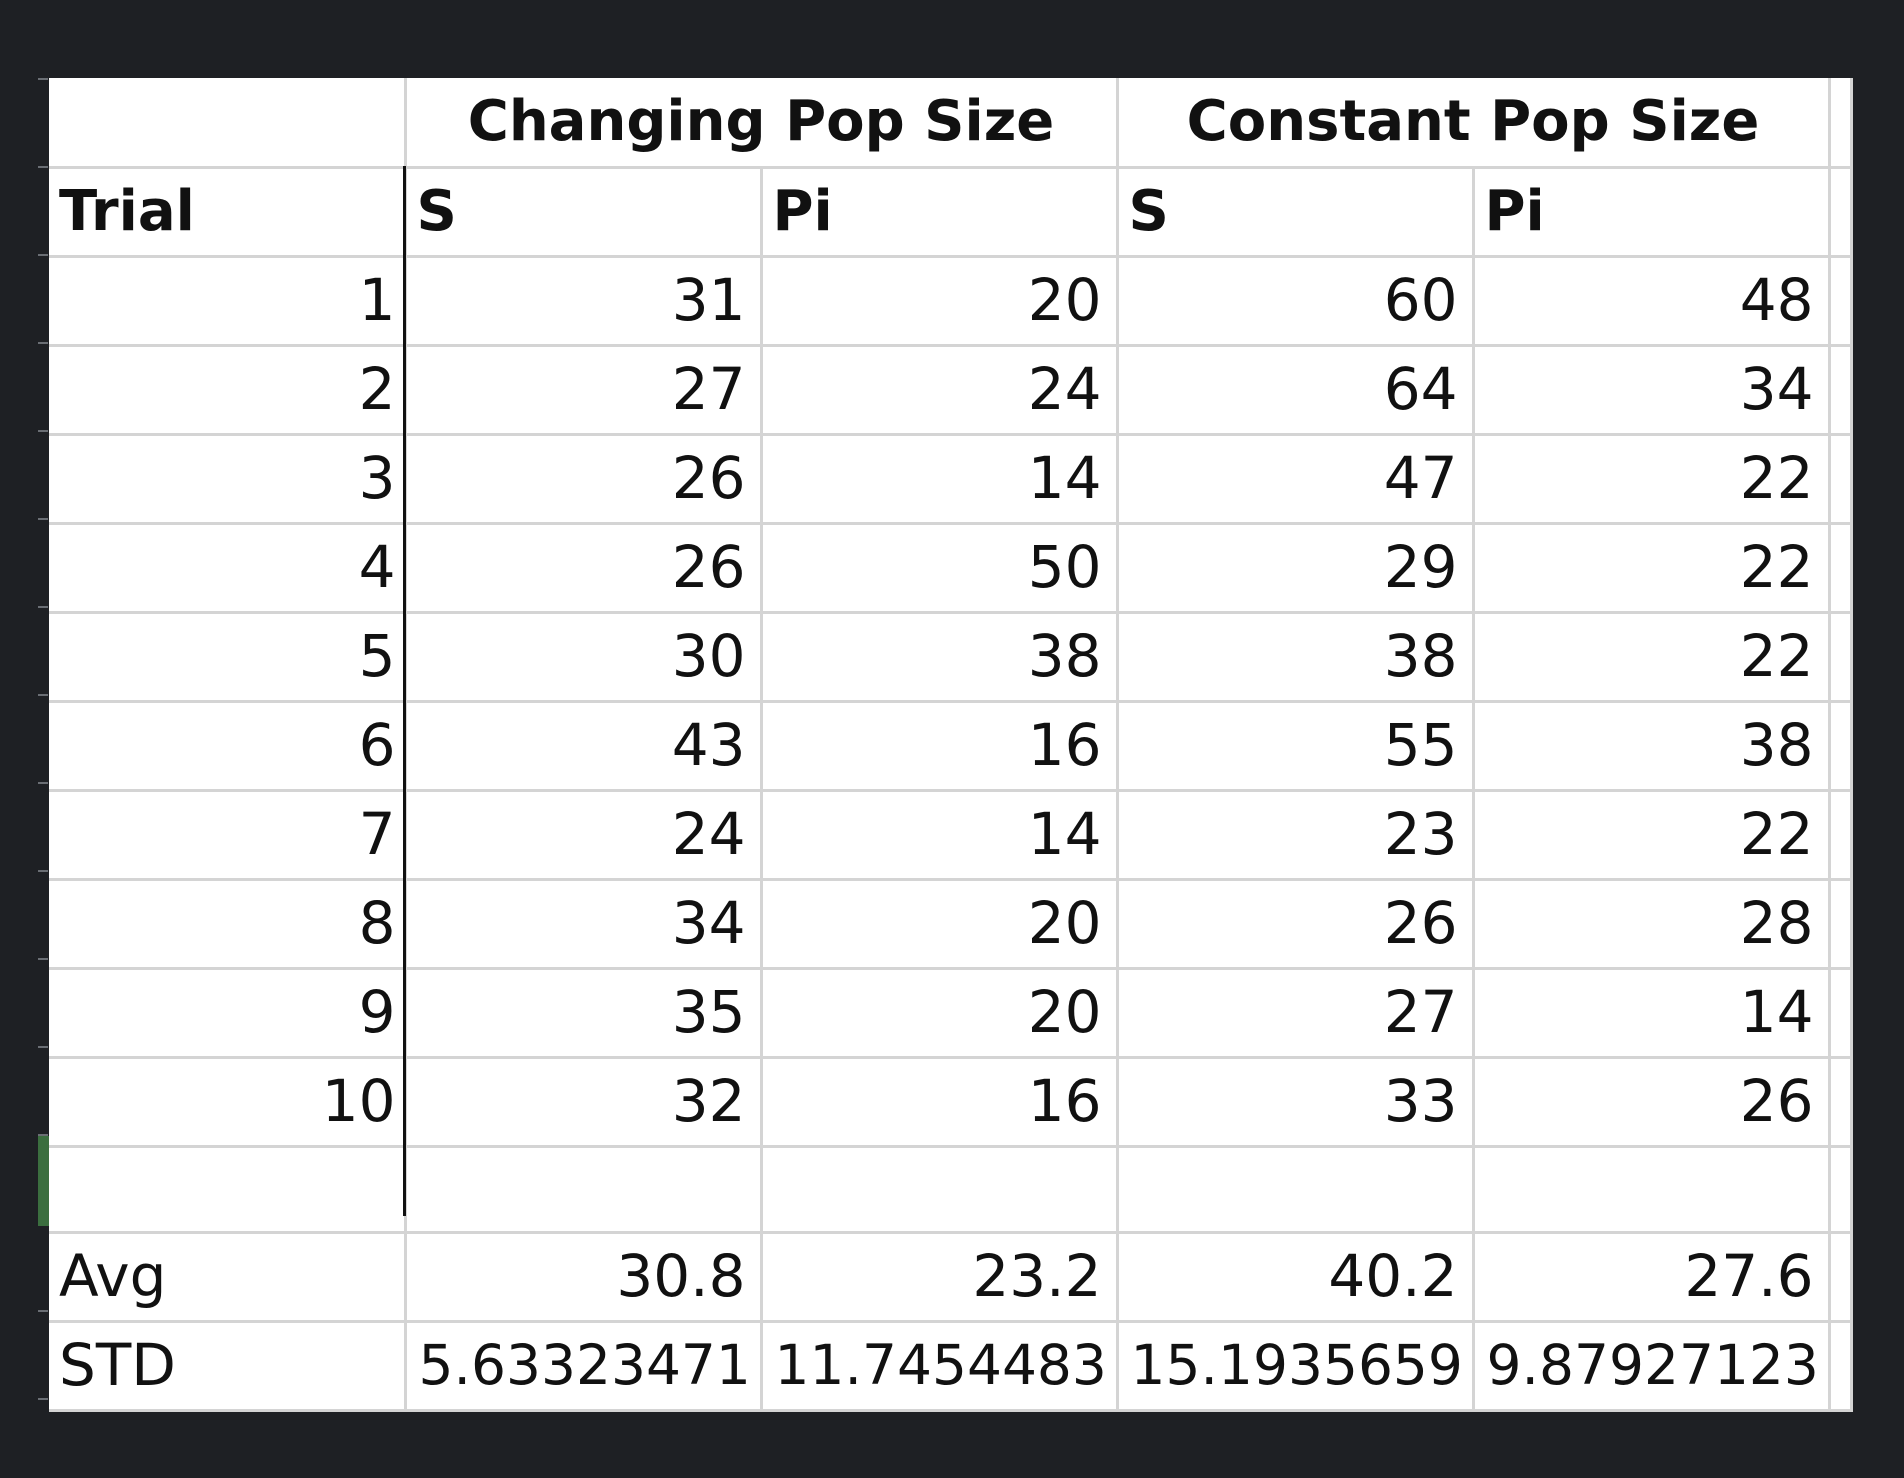 The image size is (1904, 1478). I want to click on trial-cell: 8, so click(228, 924).